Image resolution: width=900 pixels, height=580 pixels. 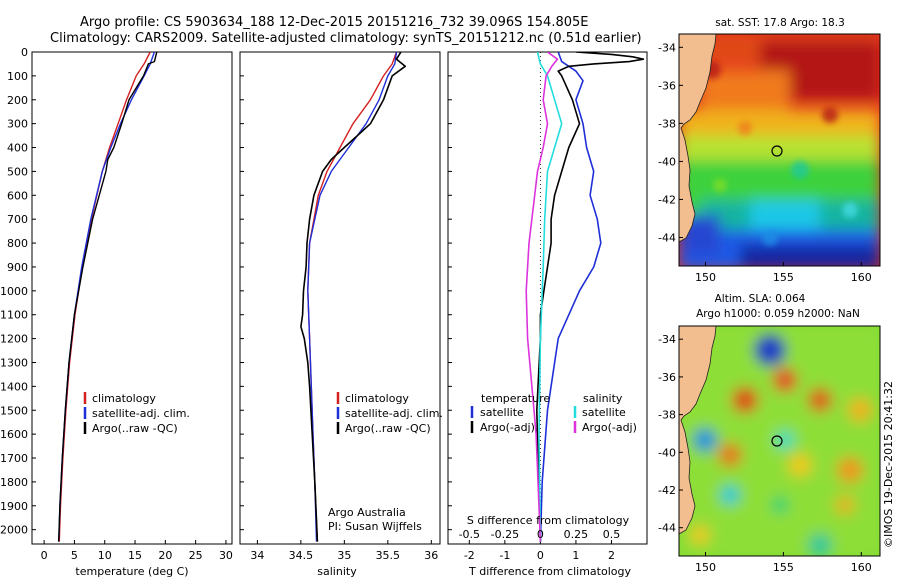 What do you see at coordinates (888, 464) in the screenshot?
I see `imos-watermark: ©IMOS 19-Dec-2015 20:41:32` at bounding box center [888, 464].